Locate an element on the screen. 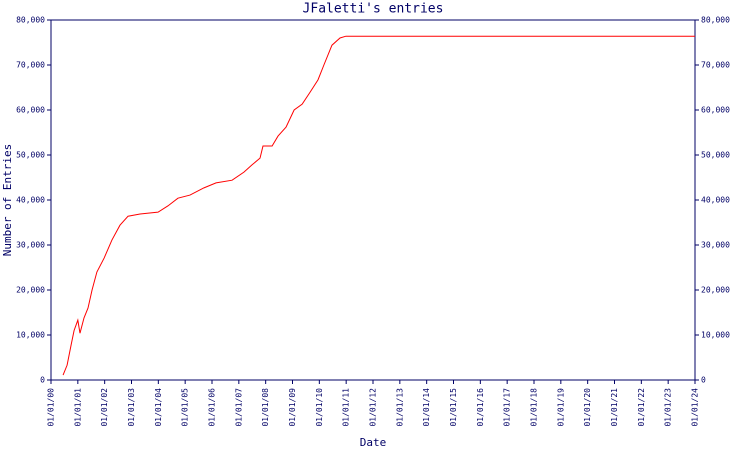 The height and width of the screenshot is (450, 750). y-tick-label: 0 is located at coordinates (42, 380).